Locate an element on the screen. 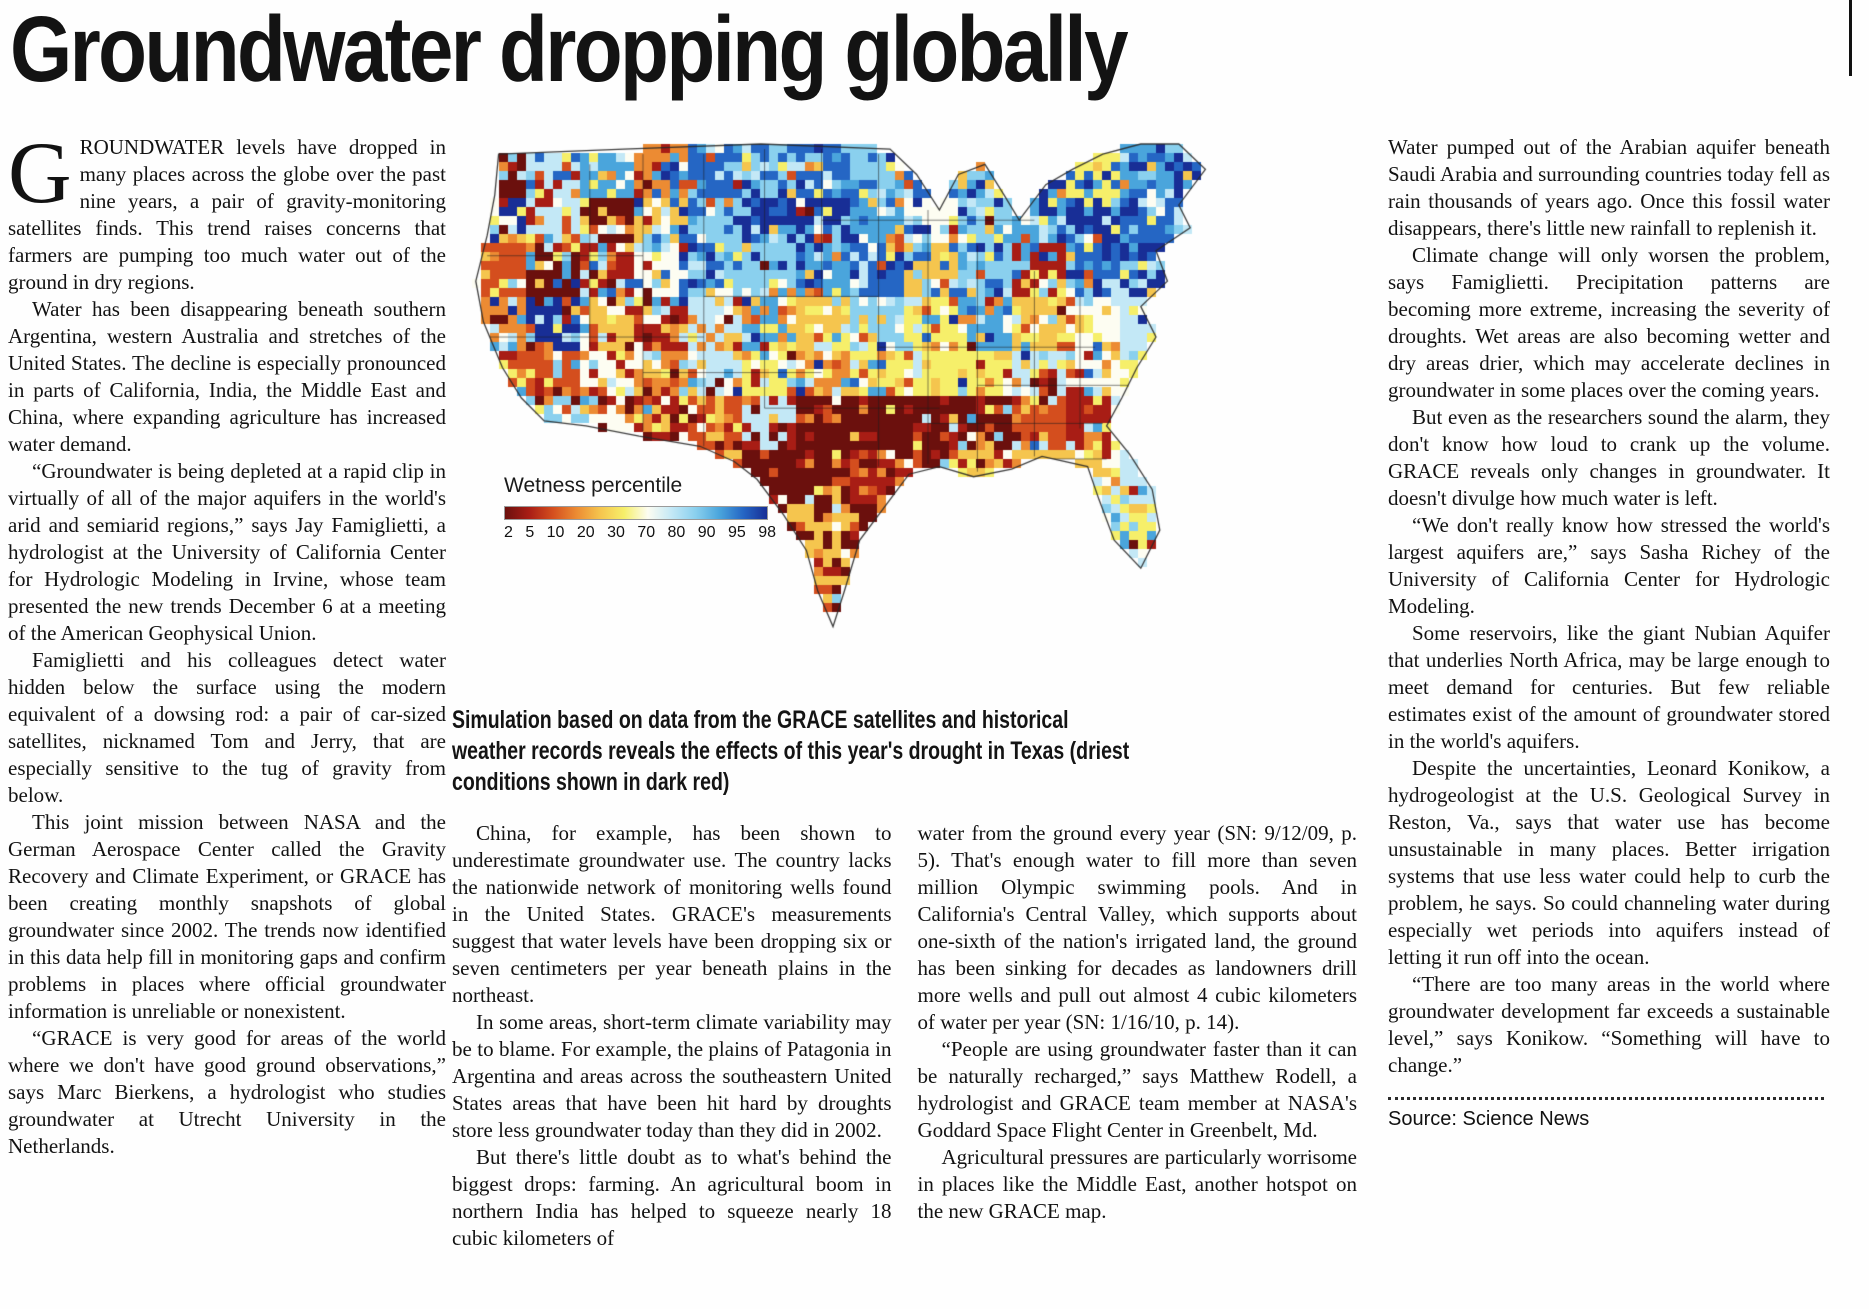  legend-tick: 95 is located at coordinates (736, 532).